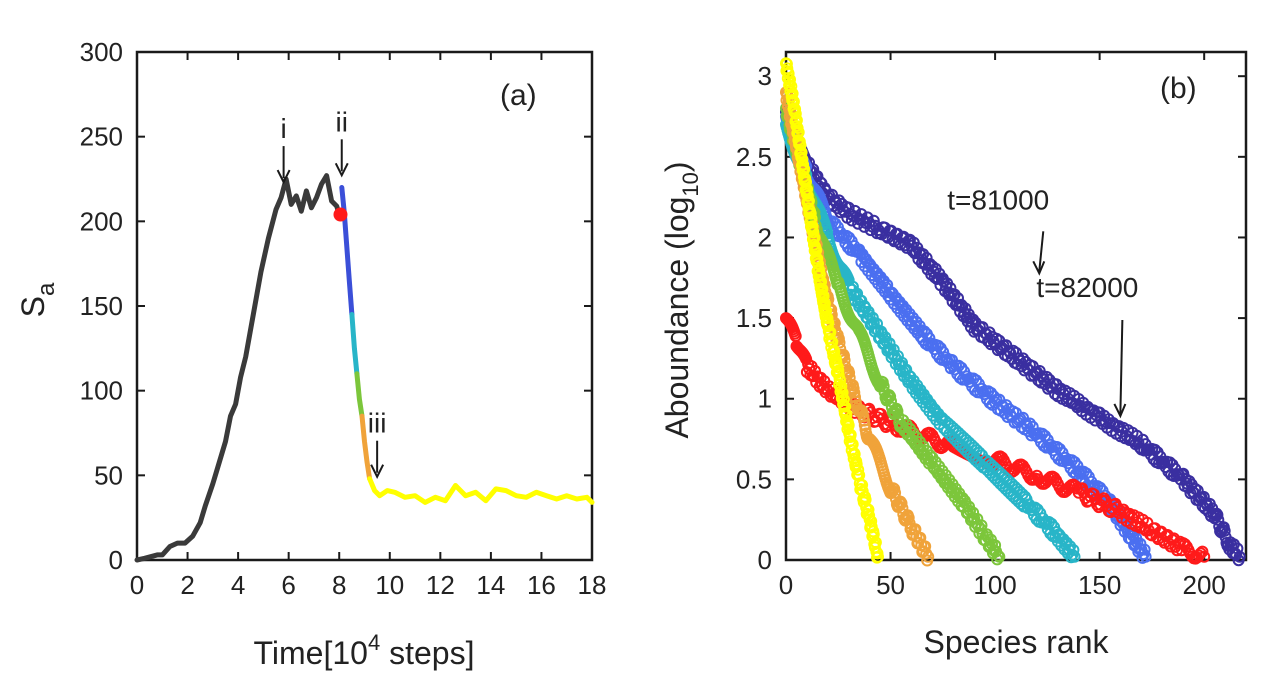  What do you see at coordinates (340, 214) in the screenshot?
I see `transition-marker` at bounding box center [340, 214].